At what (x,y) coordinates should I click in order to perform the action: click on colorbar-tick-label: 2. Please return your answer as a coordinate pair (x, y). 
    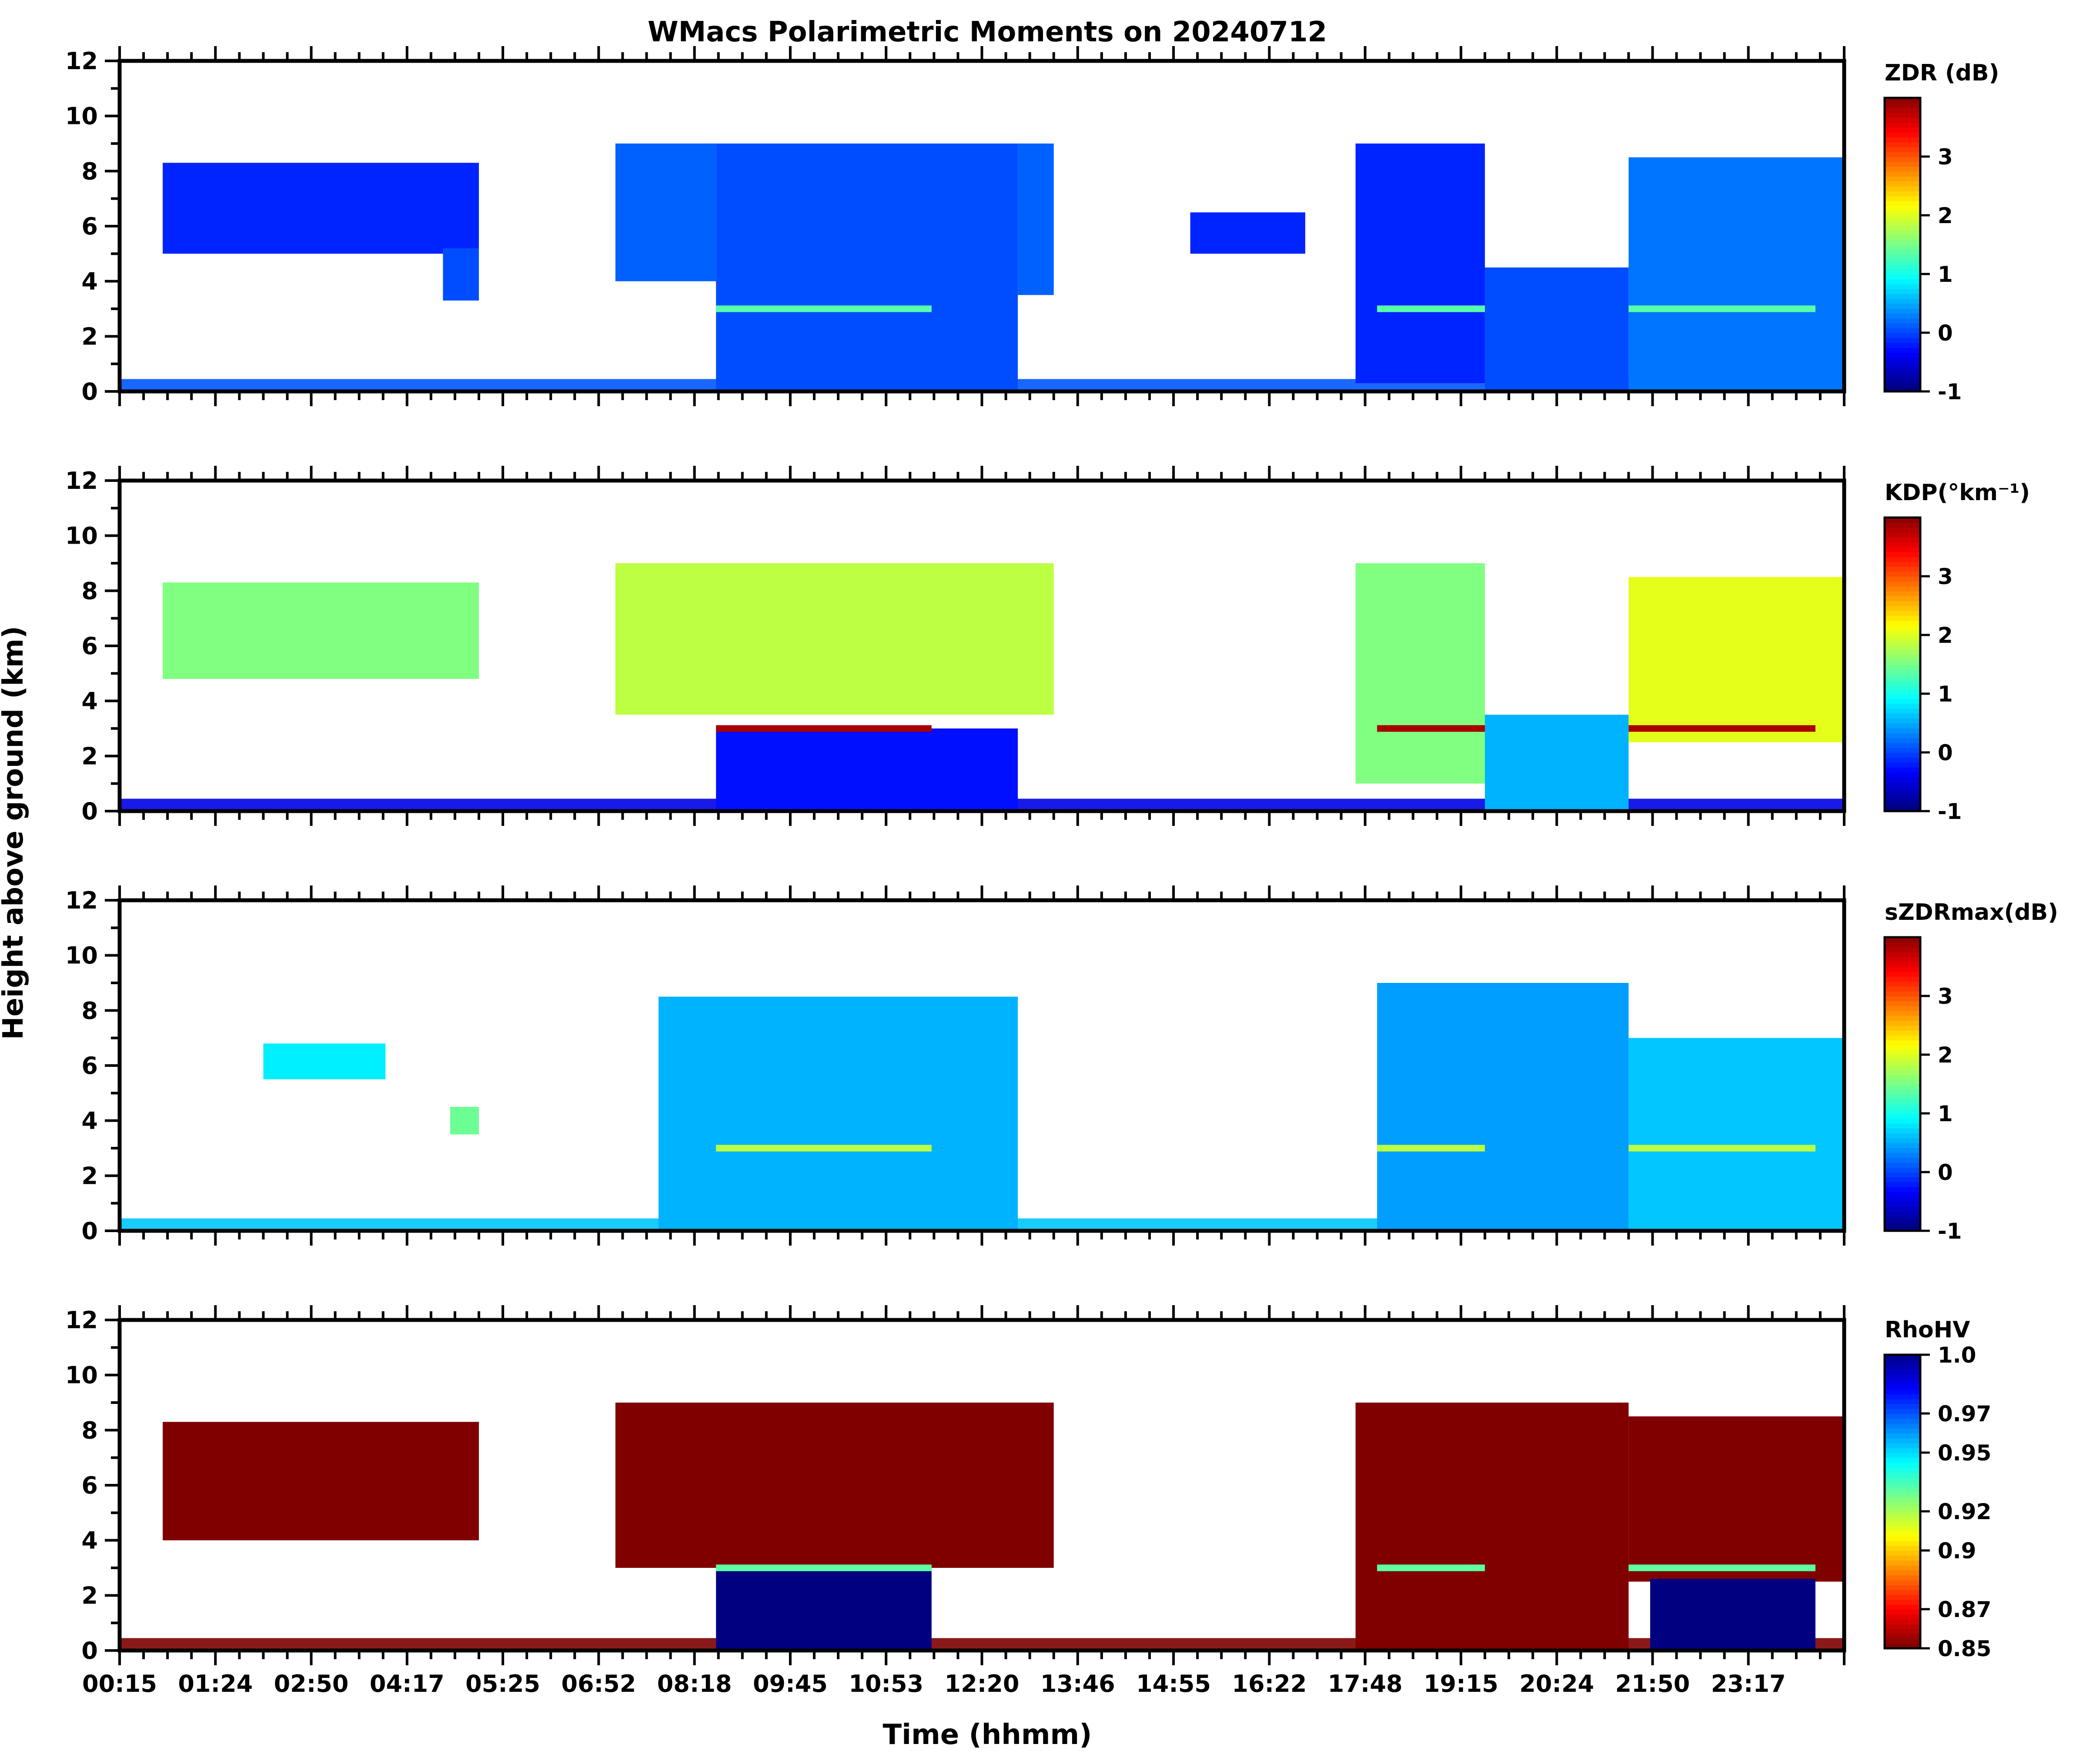
    Looking at the image, I should click on (1946, 1055).